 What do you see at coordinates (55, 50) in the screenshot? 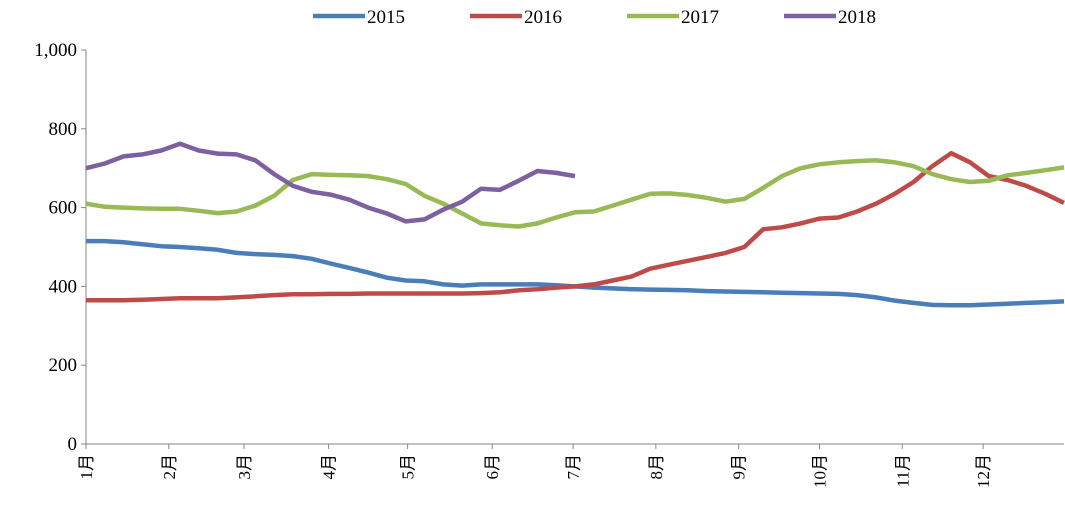
I see `y-tick-label: 1,000` at bounding box center [55, 50].